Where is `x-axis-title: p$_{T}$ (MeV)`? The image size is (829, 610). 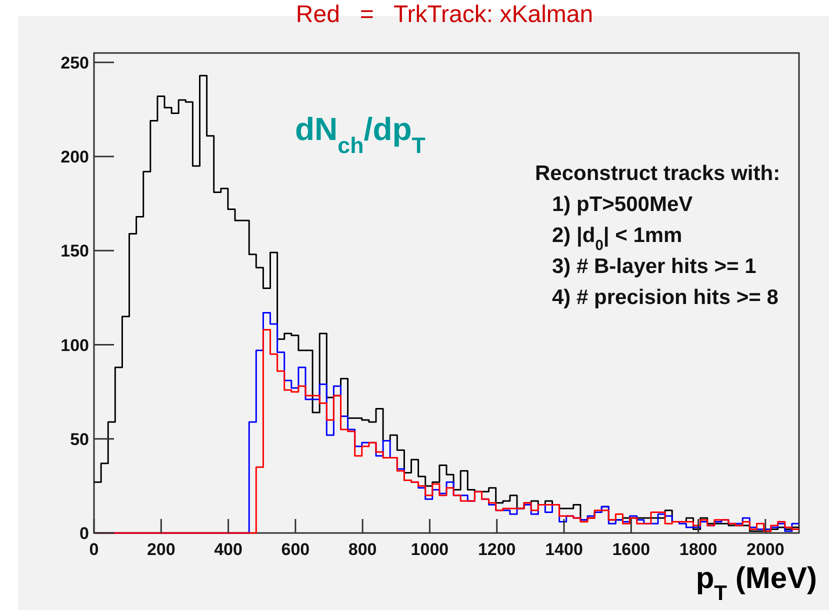
x-axis-title: p$_{T}$ (MeV) is located at coordinates (756, 583).